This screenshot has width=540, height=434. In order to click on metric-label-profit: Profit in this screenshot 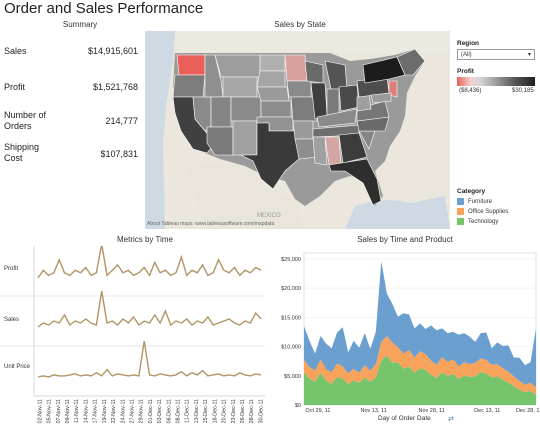, I will do `click(11, 269)`.